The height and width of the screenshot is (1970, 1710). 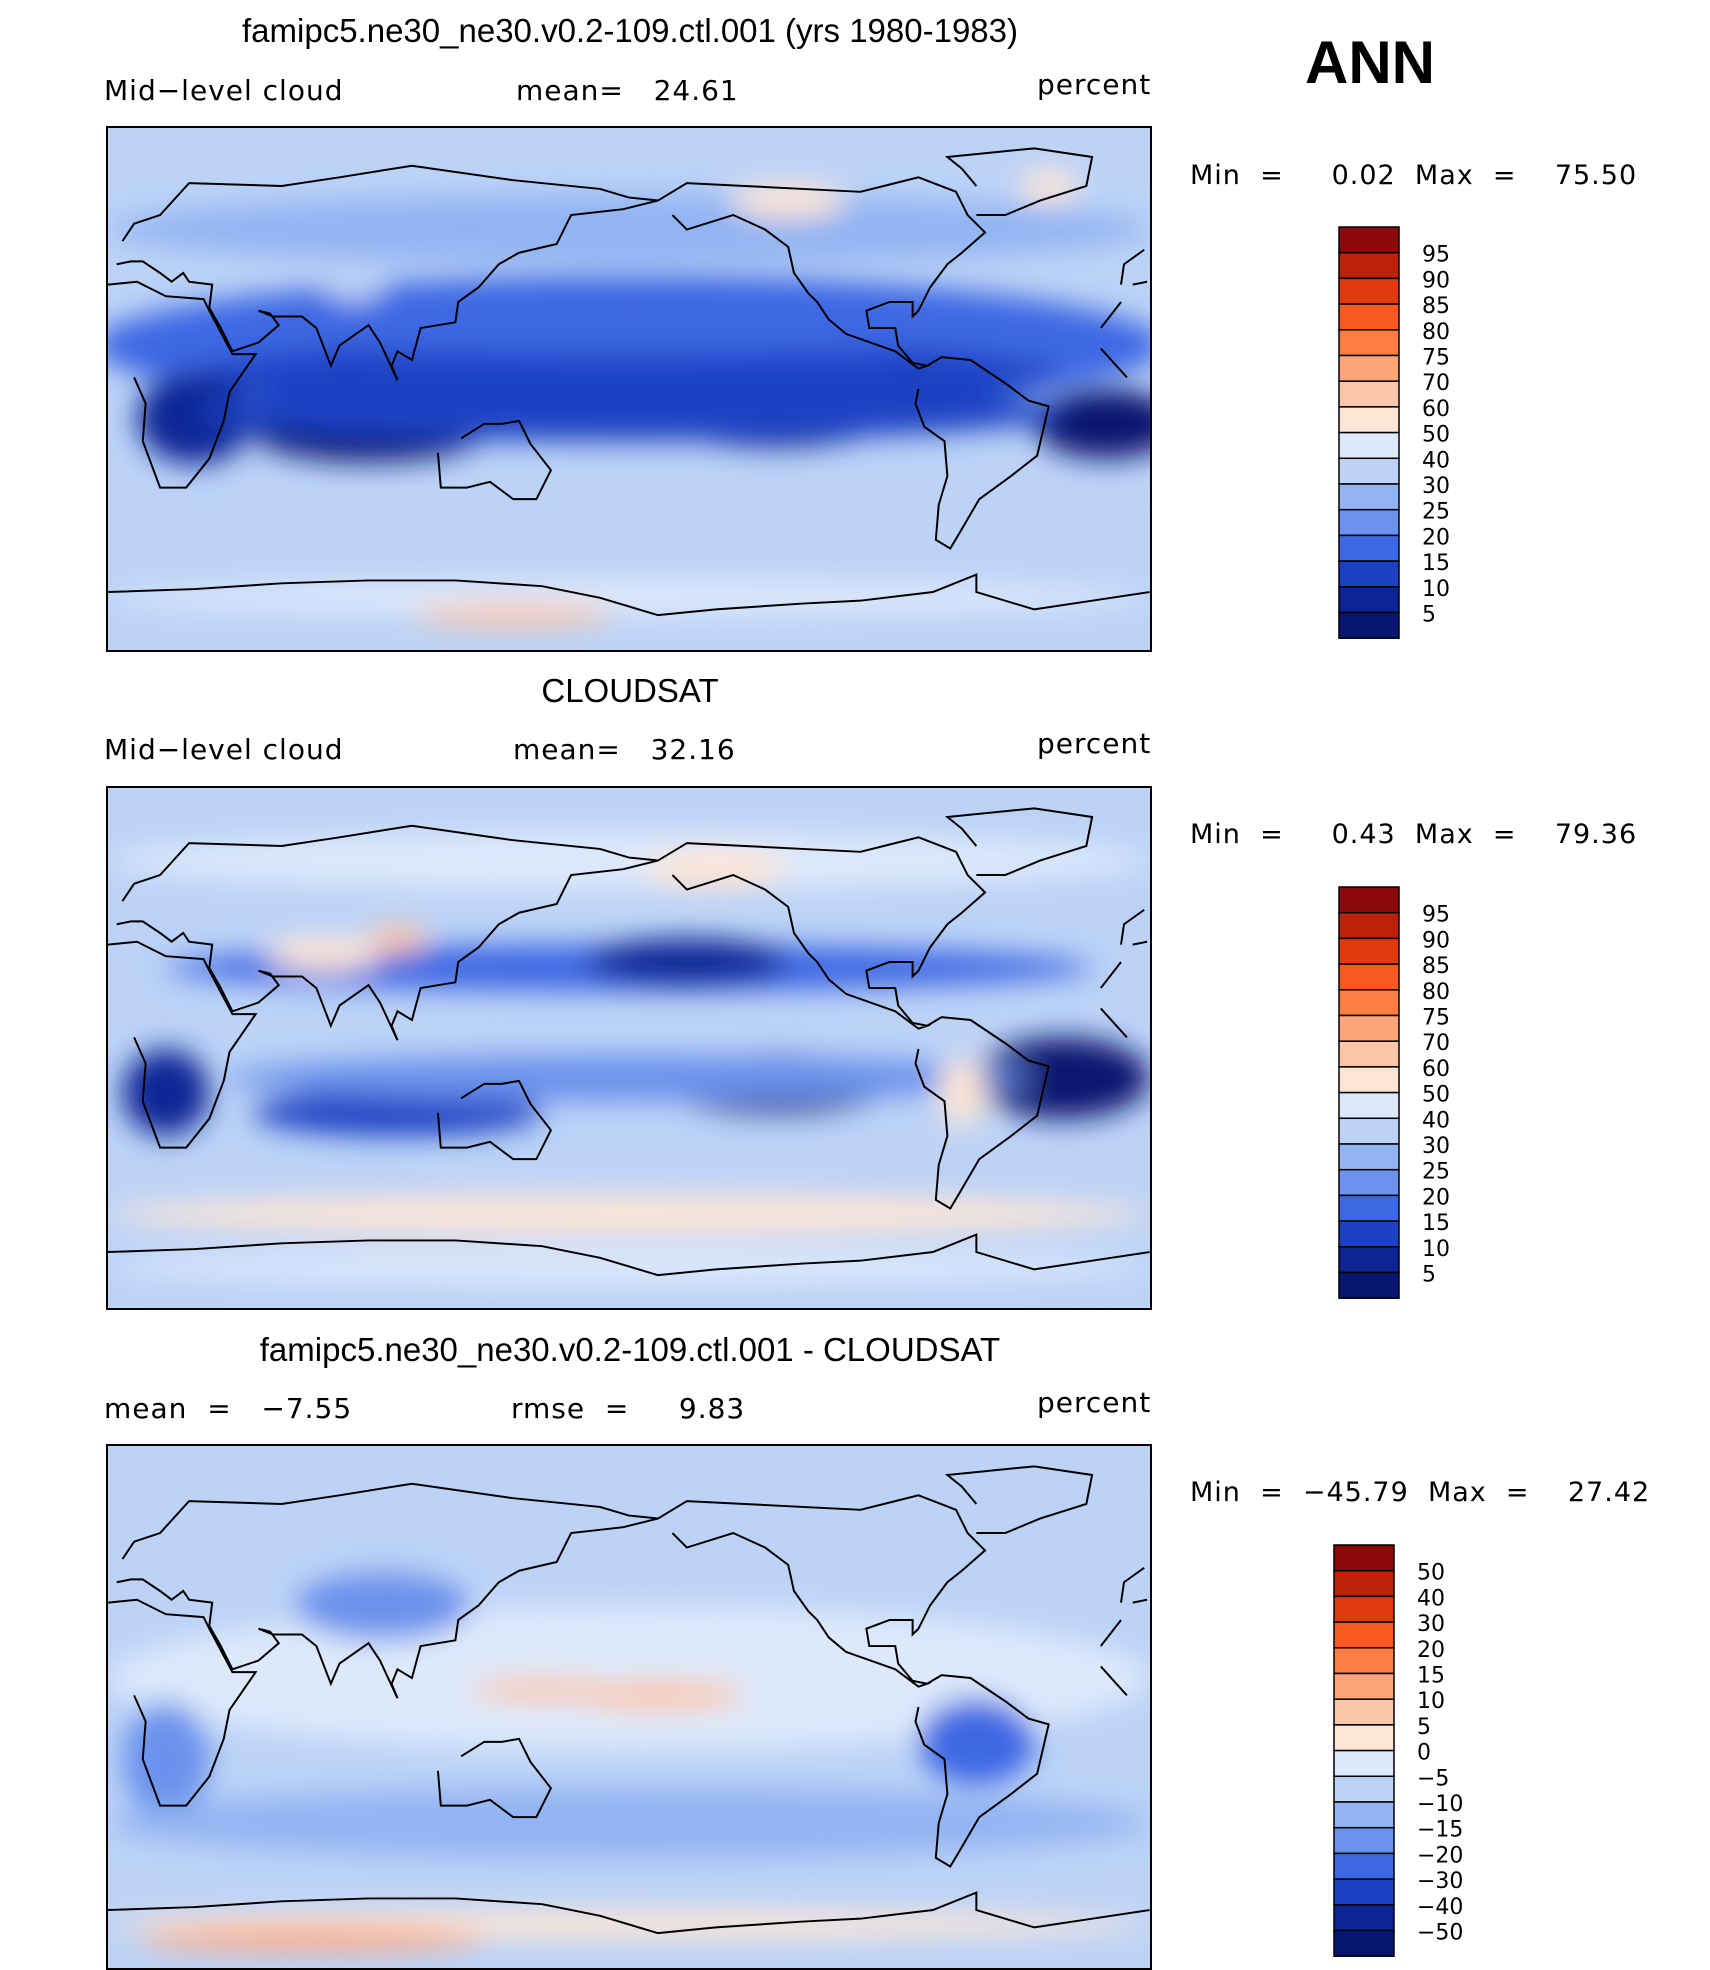 What do you see at coordinates (1424, 1753) in the screenshot?
I see `colorbar-label: 0` at bounding box center [1424, 1753].